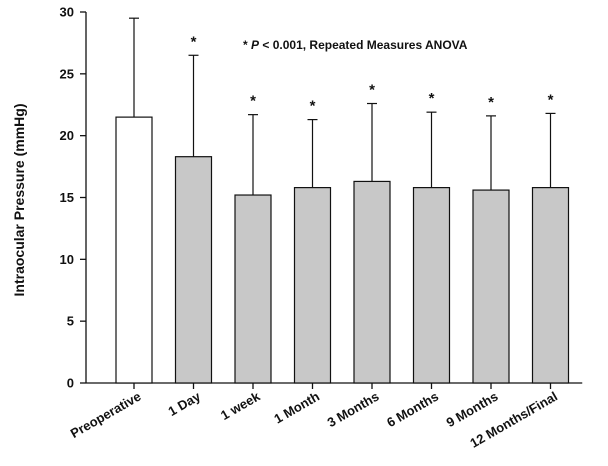 The image size is (608, 466). Describe the element at coordinates (353, 410) in the screenshot. I see `x-tick-label-4: 3 Months` at that location.